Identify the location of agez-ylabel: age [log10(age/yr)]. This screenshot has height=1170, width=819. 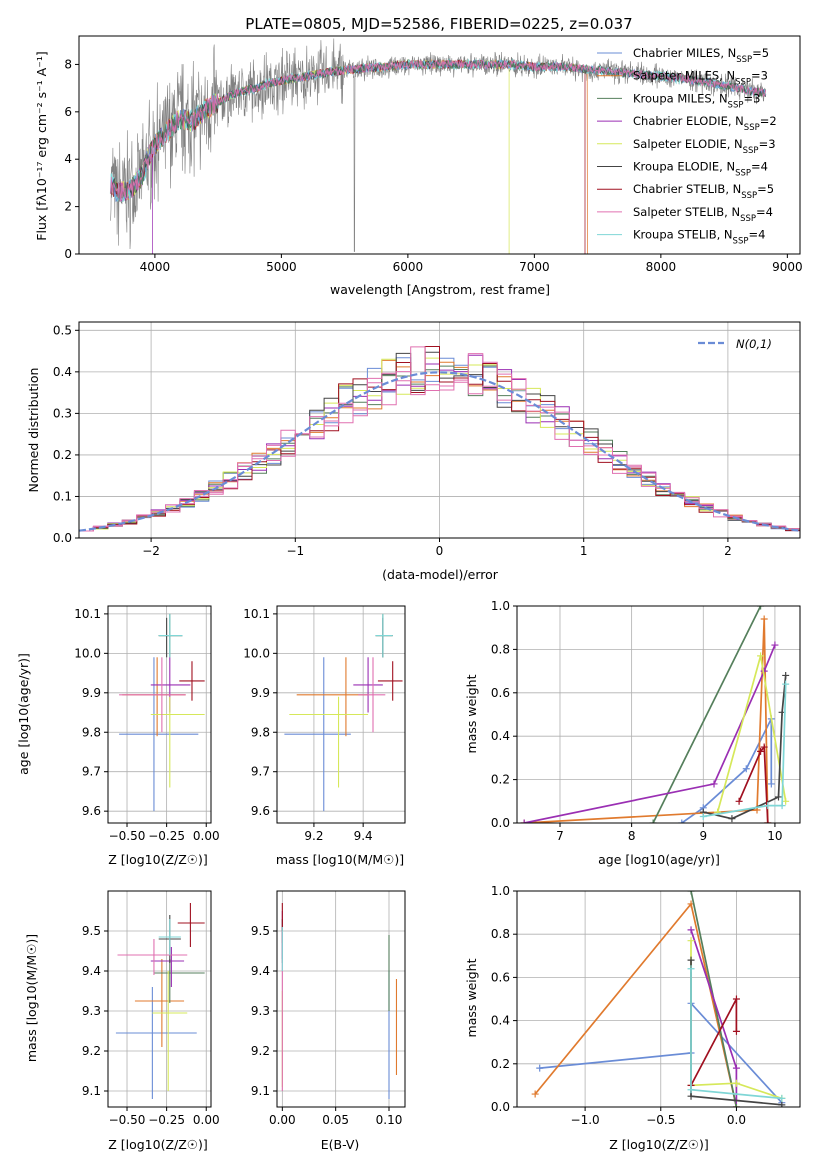
(23, 714).